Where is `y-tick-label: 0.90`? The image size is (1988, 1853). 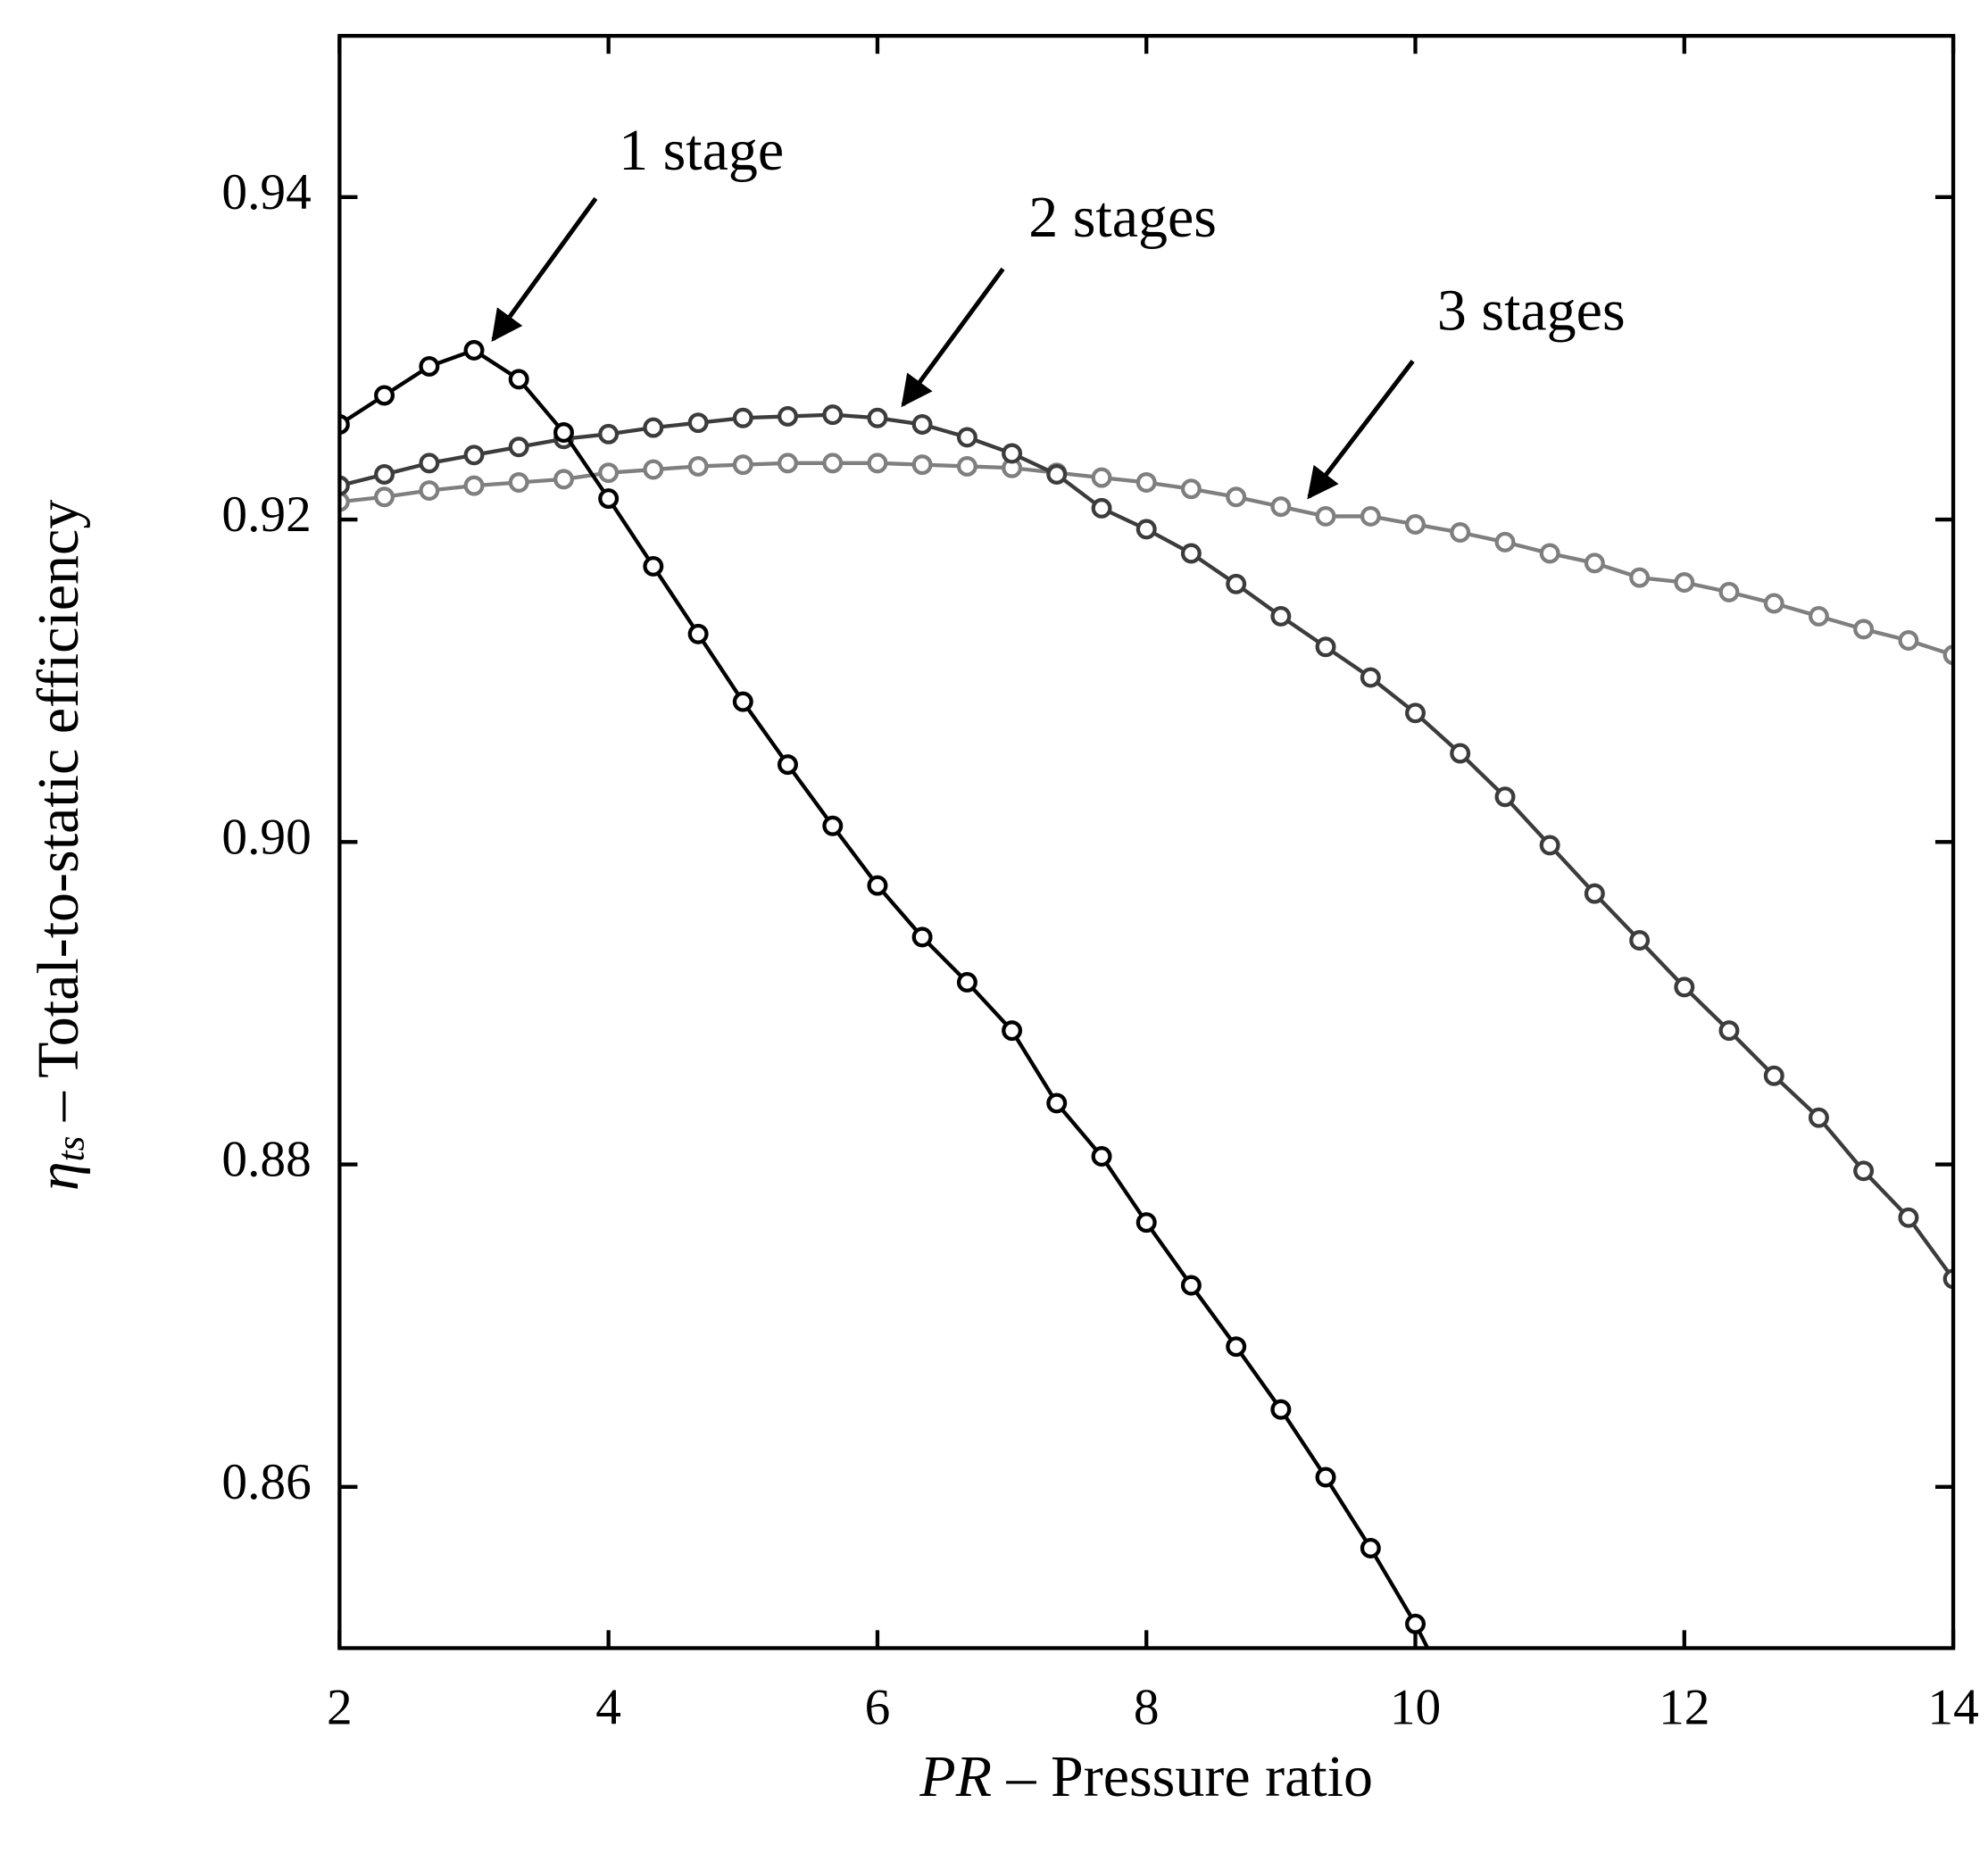
y-tick-label: 0.90 is located at coordinates (266, 837).